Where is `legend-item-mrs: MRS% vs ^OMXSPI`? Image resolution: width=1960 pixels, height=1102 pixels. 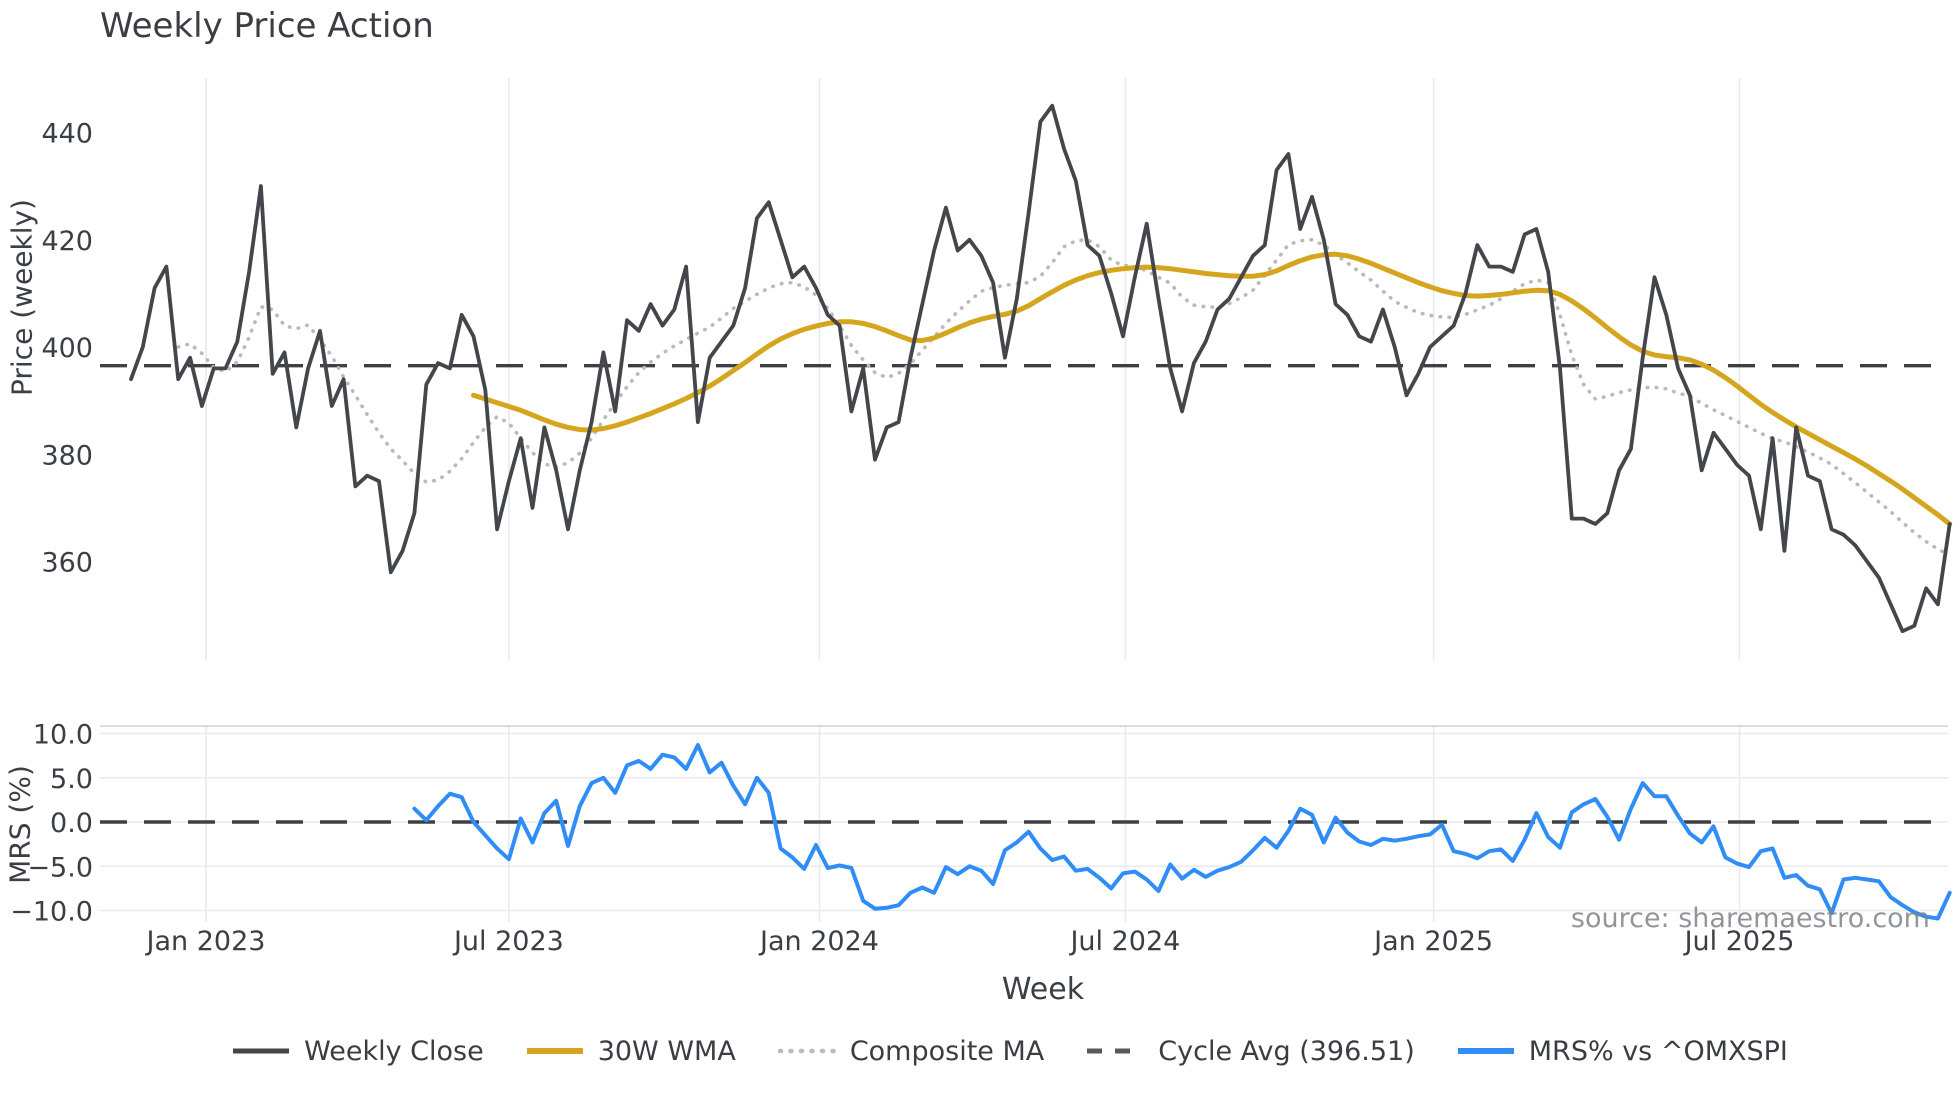 legend-item-mrs: MRS% vs ^OMXSPI is located at coordinates (1622, 1051).